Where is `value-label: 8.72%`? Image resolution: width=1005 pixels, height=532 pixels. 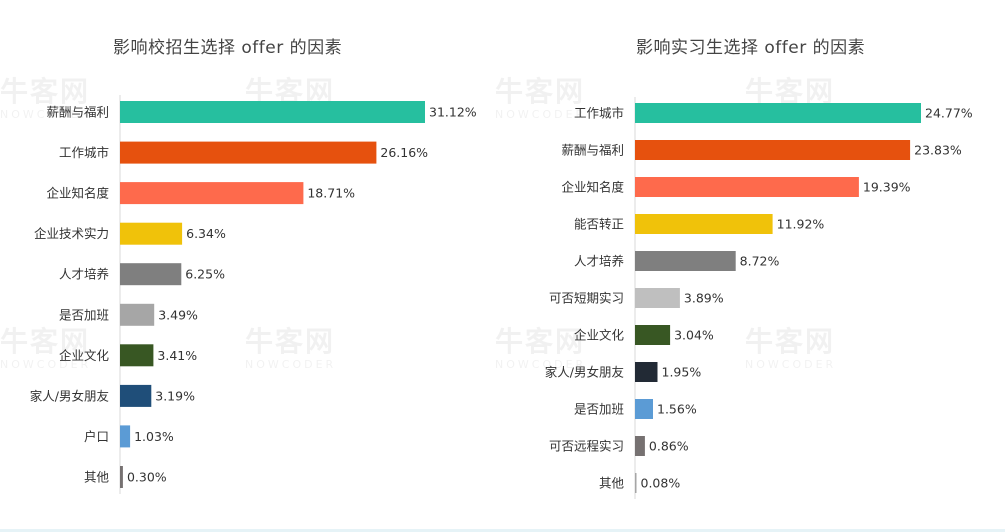 value-label: 8.72% is located at coordinates (760, 261).